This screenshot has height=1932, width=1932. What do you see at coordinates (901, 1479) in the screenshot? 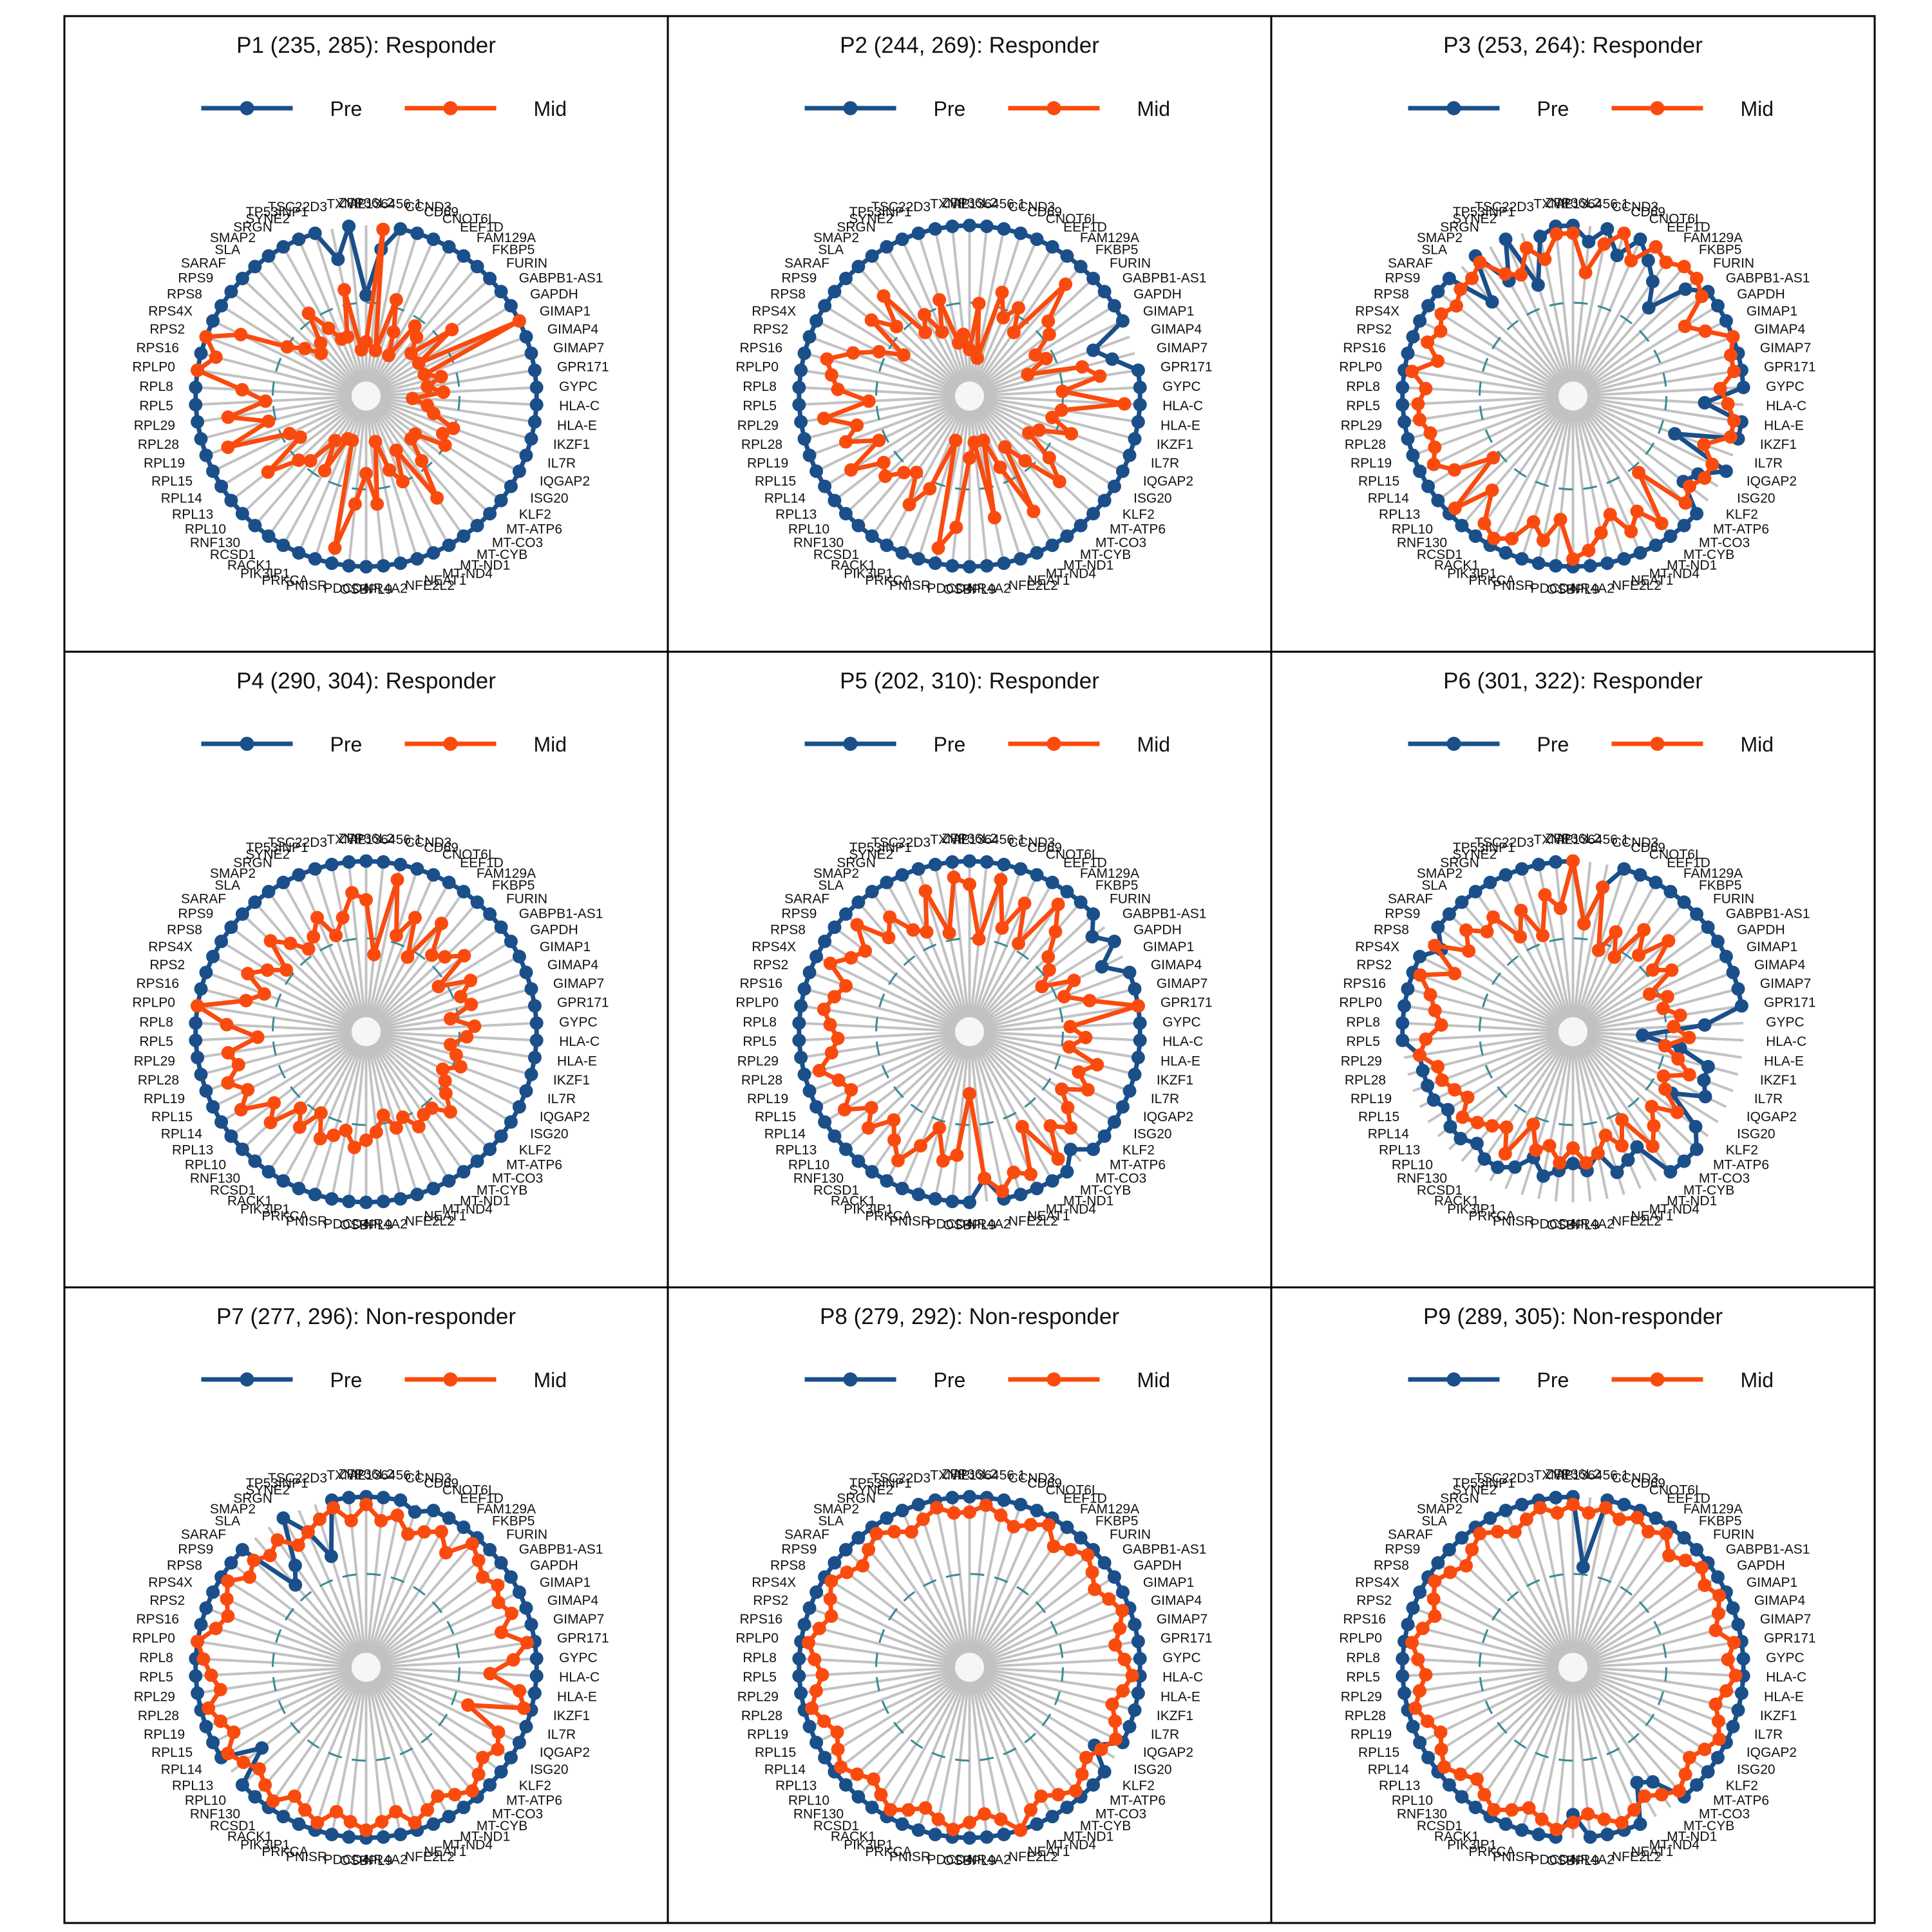
I see `gene-label: TSC22D3` at bounding box center [901, 1479].